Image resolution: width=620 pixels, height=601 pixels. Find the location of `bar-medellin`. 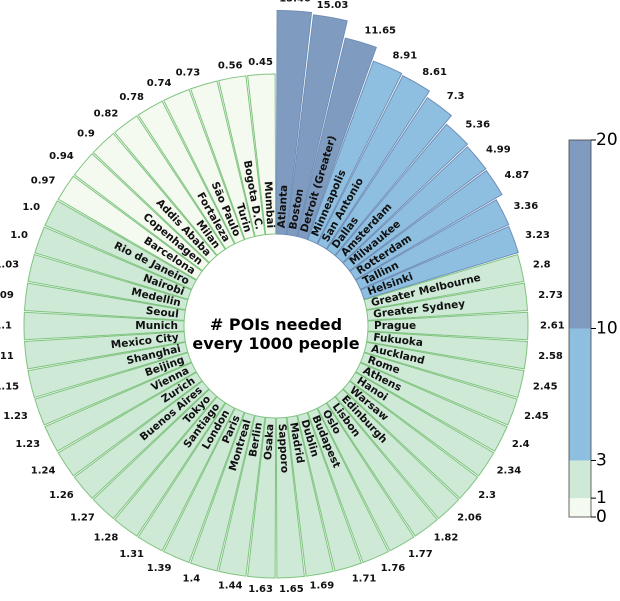

bar-medellin is located at coordinates (108, 282).